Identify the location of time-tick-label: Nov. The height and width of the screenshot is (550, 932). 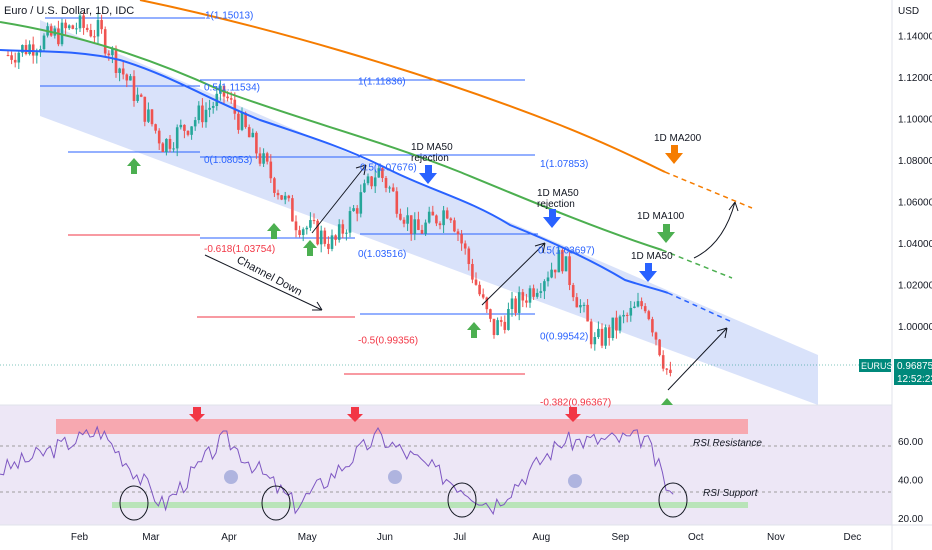
(776, 537).